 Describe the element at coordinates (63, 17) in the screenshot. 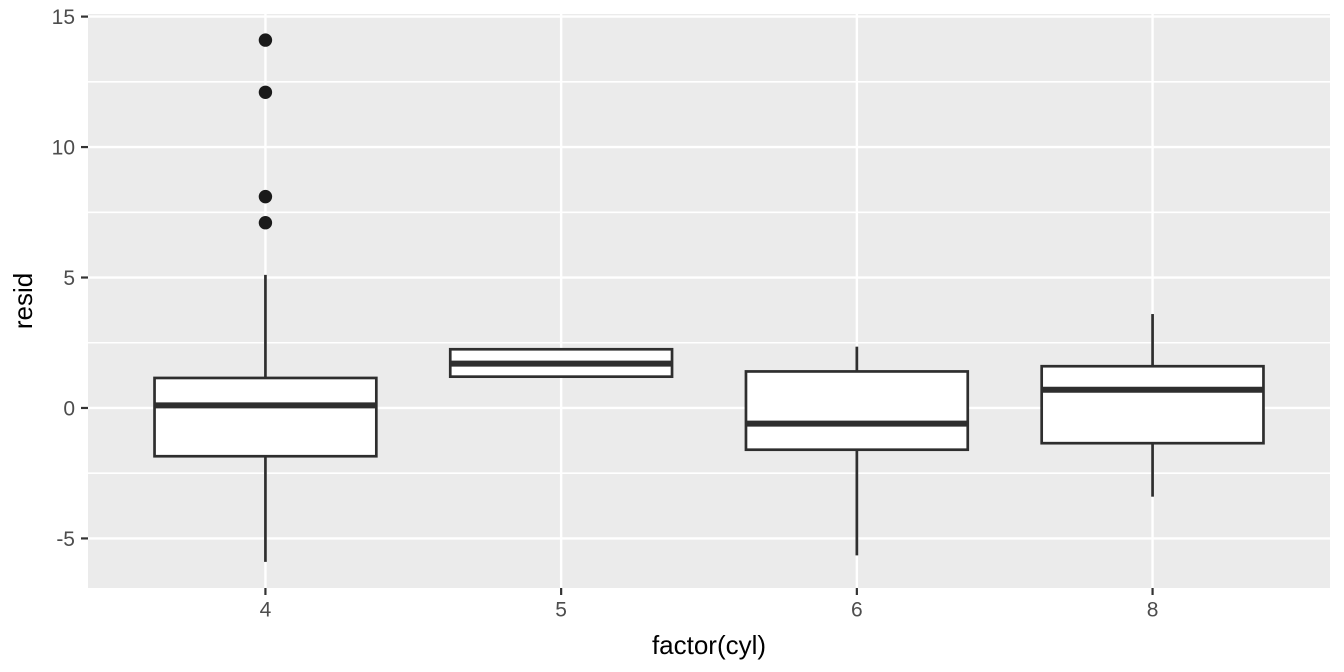

I see `y-tick-label-15: 15` at that location.